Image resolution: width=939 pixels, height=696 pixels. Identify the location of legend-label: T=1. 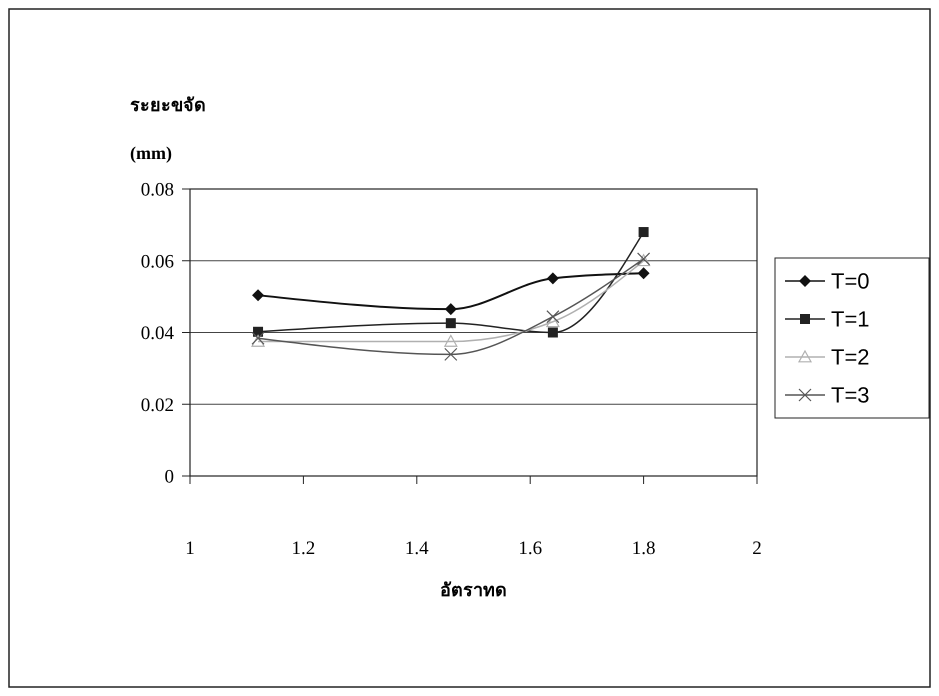
(850, 319).